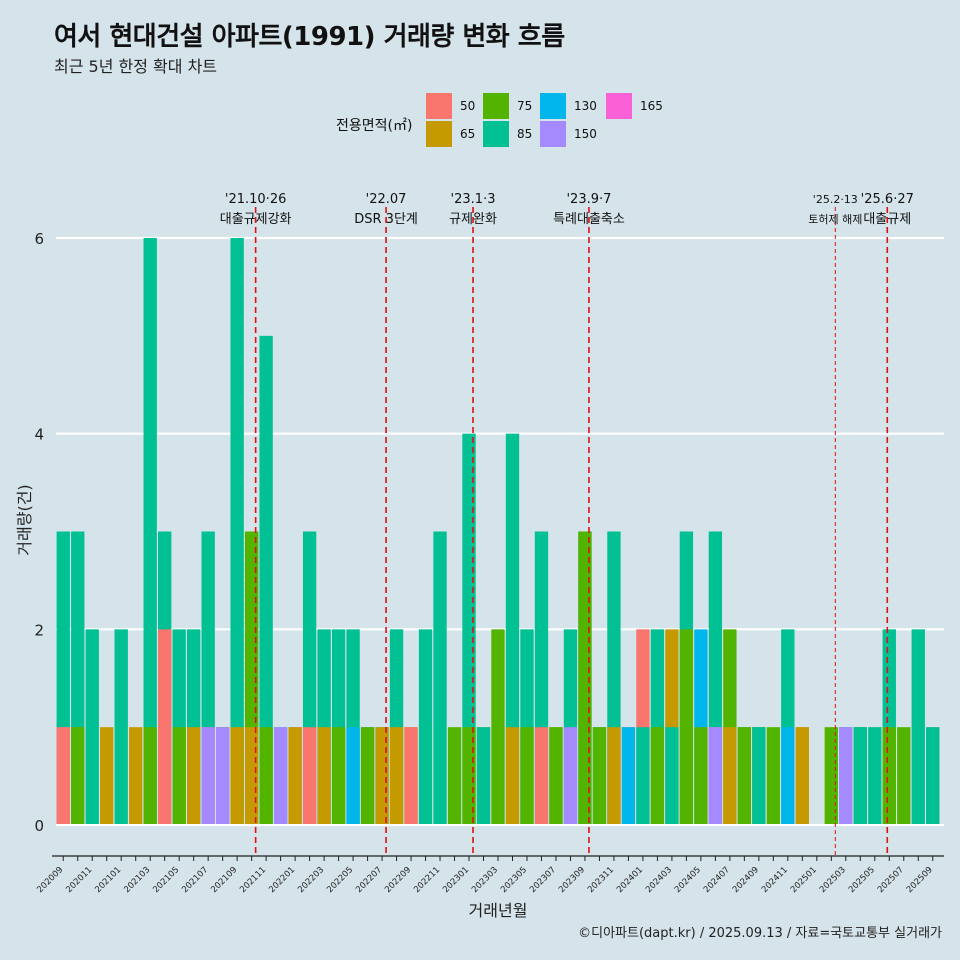  Describe the element at coordinates (24, 519) in the screenshot. I see `y-axis-title: 거래량(건)` at that location.